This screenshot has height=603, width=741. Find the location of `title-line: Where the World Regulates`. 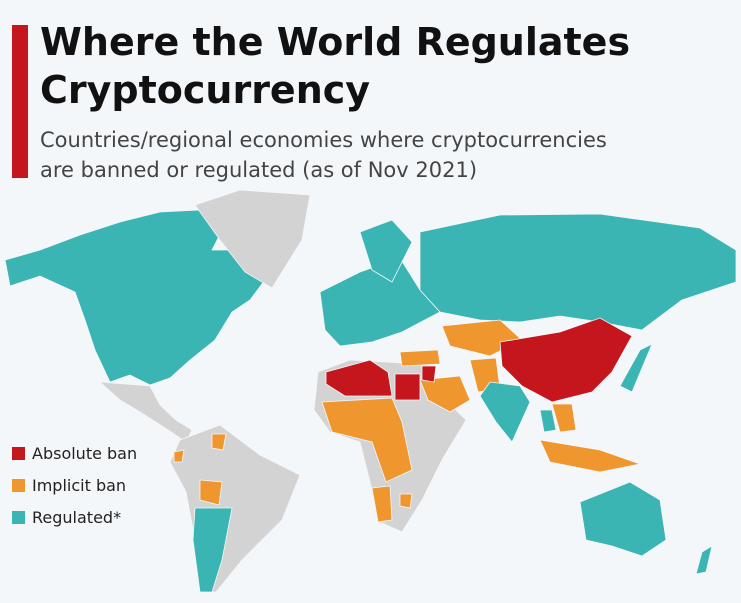

title-line: Where the World Regulates is located at coordinates (335, 42).